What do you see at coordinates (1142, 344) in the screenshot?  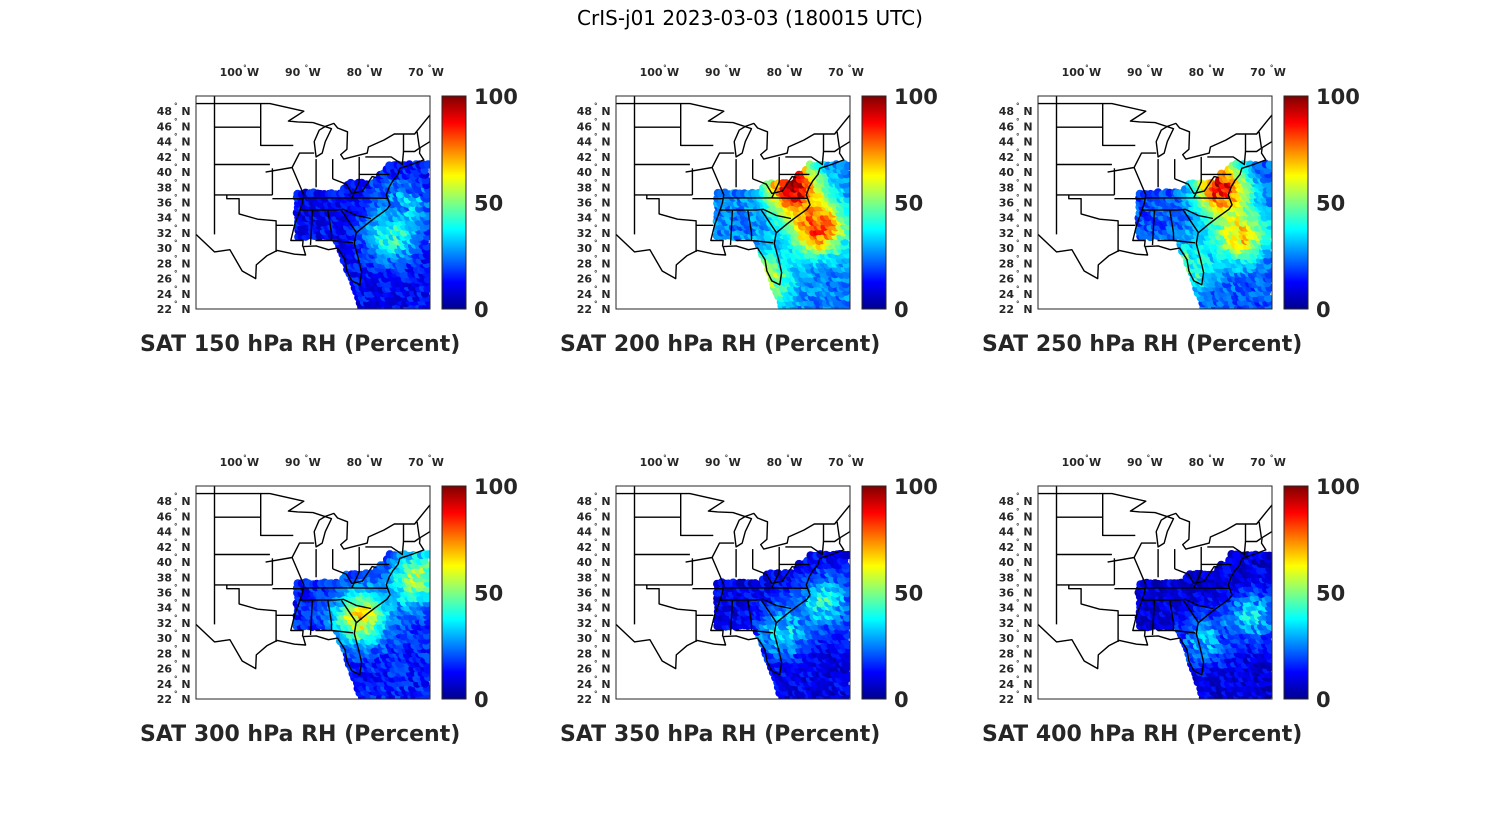 I see `panel-title: SAT 250 hPa RH (Percent)` at bounding box center [1142, 344].